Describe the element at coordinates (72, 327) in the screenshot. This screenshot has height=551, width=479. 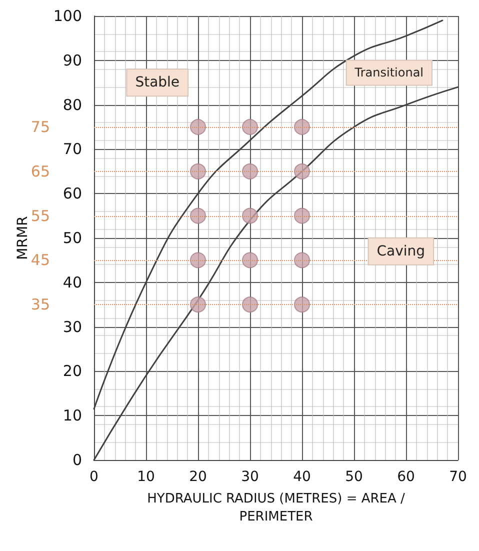
I see `y-tick-label: 30` at that location.